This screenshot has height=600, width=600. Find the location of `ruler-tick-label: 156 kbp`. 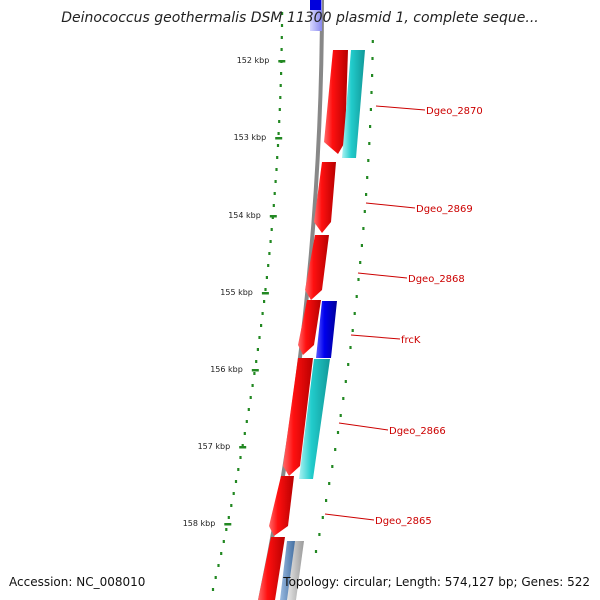

ruler-tick-label: 156 kbp is located at coordinates (226, 369).